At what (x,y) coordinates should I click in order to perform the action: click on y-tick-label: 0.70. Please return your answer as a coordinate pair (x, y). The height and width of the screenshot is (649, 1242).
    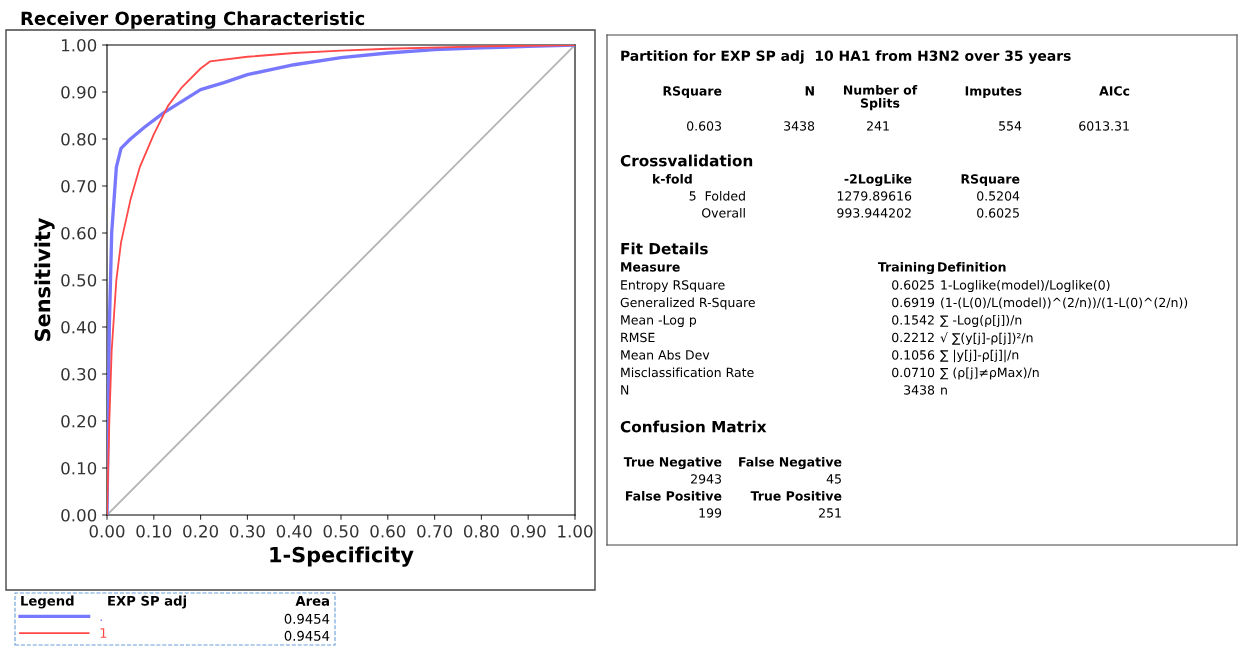
    Looking at the image, I should click on (79, 186).